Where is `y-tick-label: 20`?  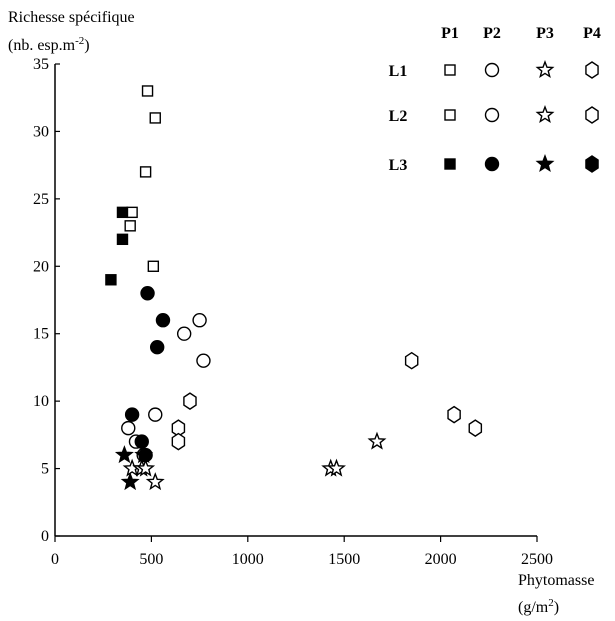
y-tick-label: 20 is located at coordinates (41, 266).